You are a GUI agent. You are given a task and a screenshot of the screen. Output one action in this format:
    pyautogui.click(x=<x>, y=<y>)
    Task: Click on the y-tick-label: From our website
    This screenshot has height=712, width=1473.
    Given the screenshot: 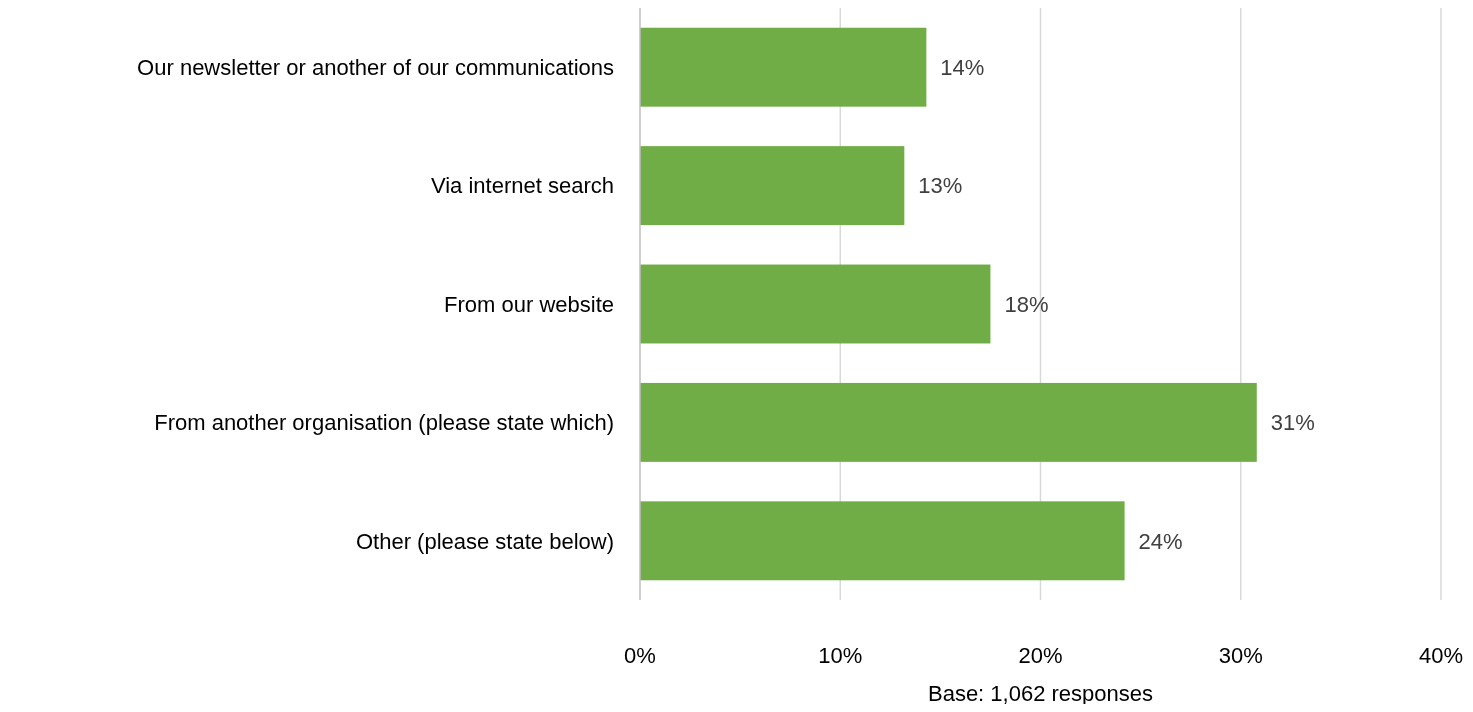 What is the action you would take?
    pyautogui.click(x=529, y=304)
    